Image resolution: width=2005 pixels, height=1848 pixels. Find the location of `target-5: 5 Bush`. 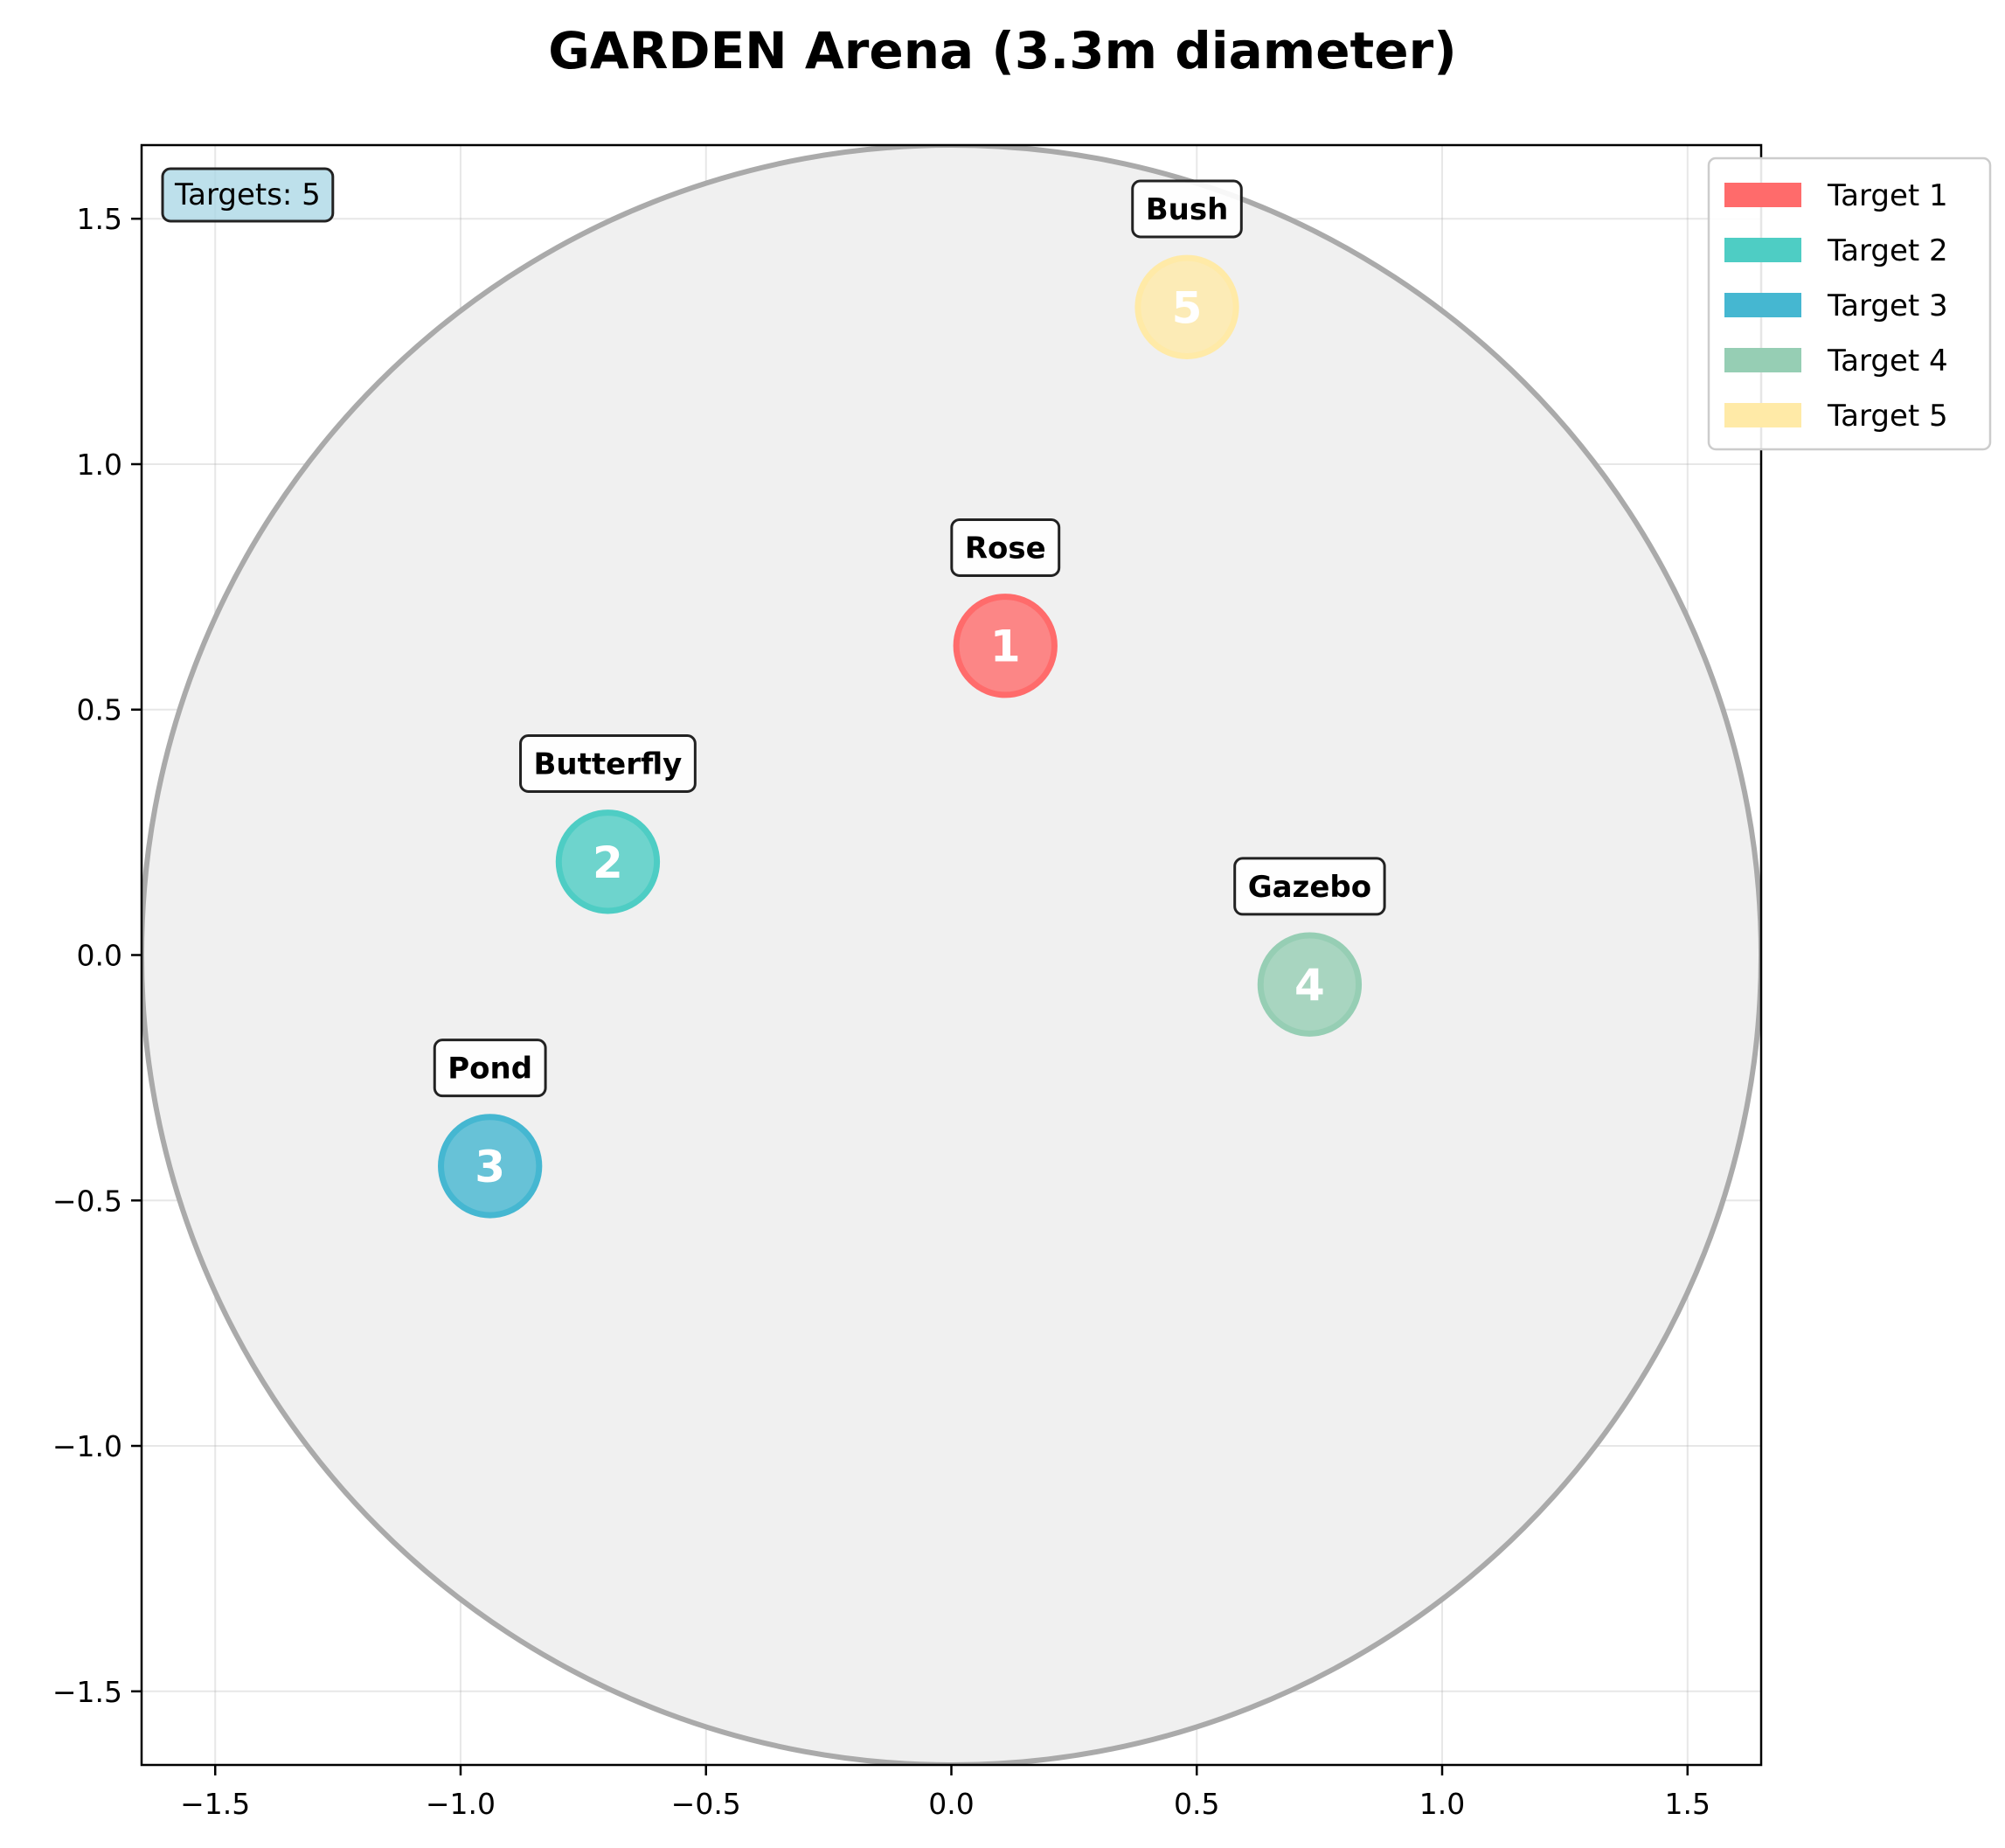

target-5: 5 Bush is located at coordinates (1187, 269).